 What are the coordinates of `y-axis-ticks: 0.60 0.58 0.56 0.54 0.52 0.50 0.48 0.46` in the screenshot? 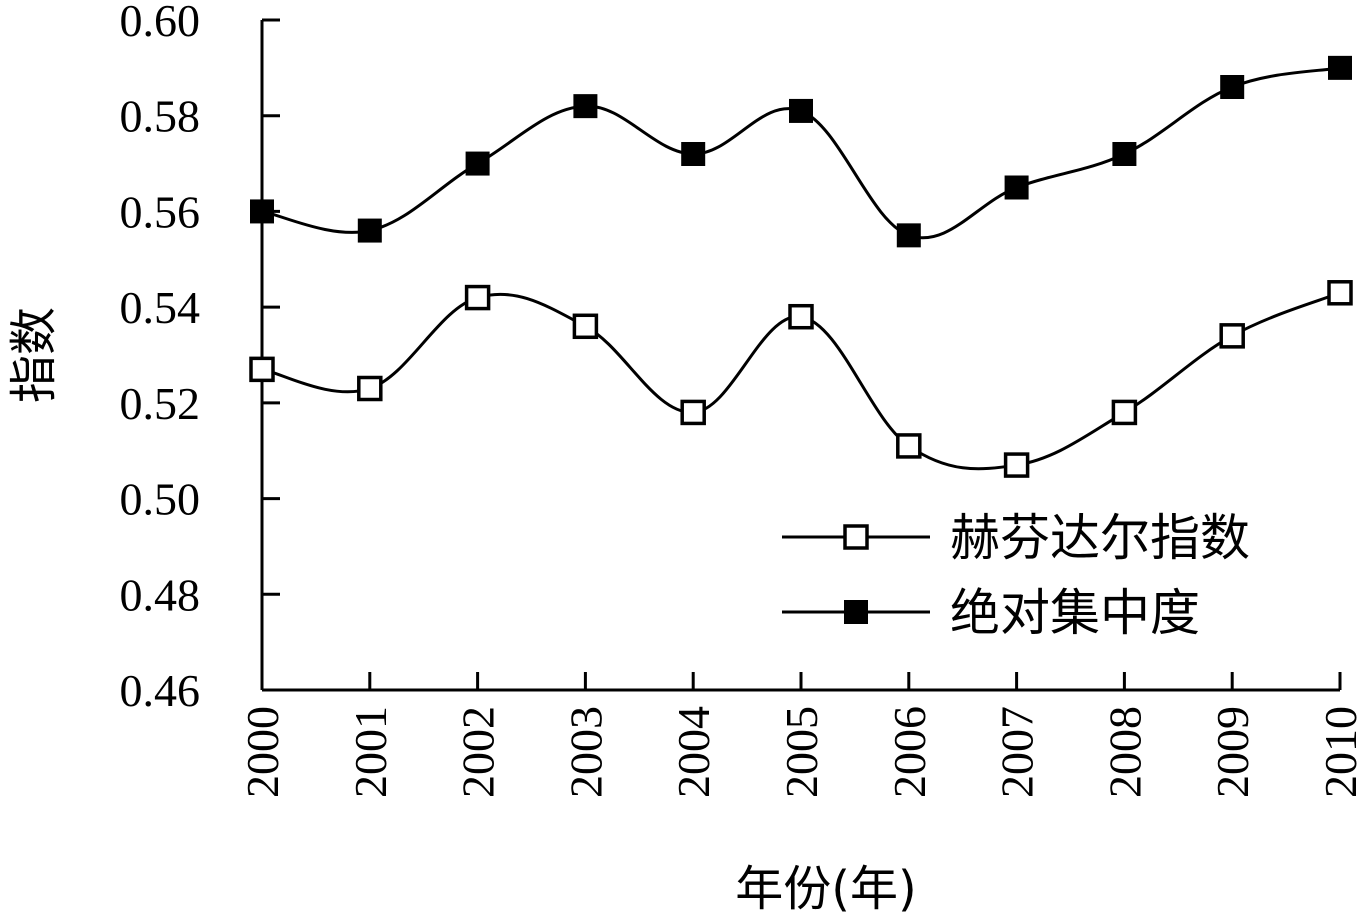 It's located at (200, 358).